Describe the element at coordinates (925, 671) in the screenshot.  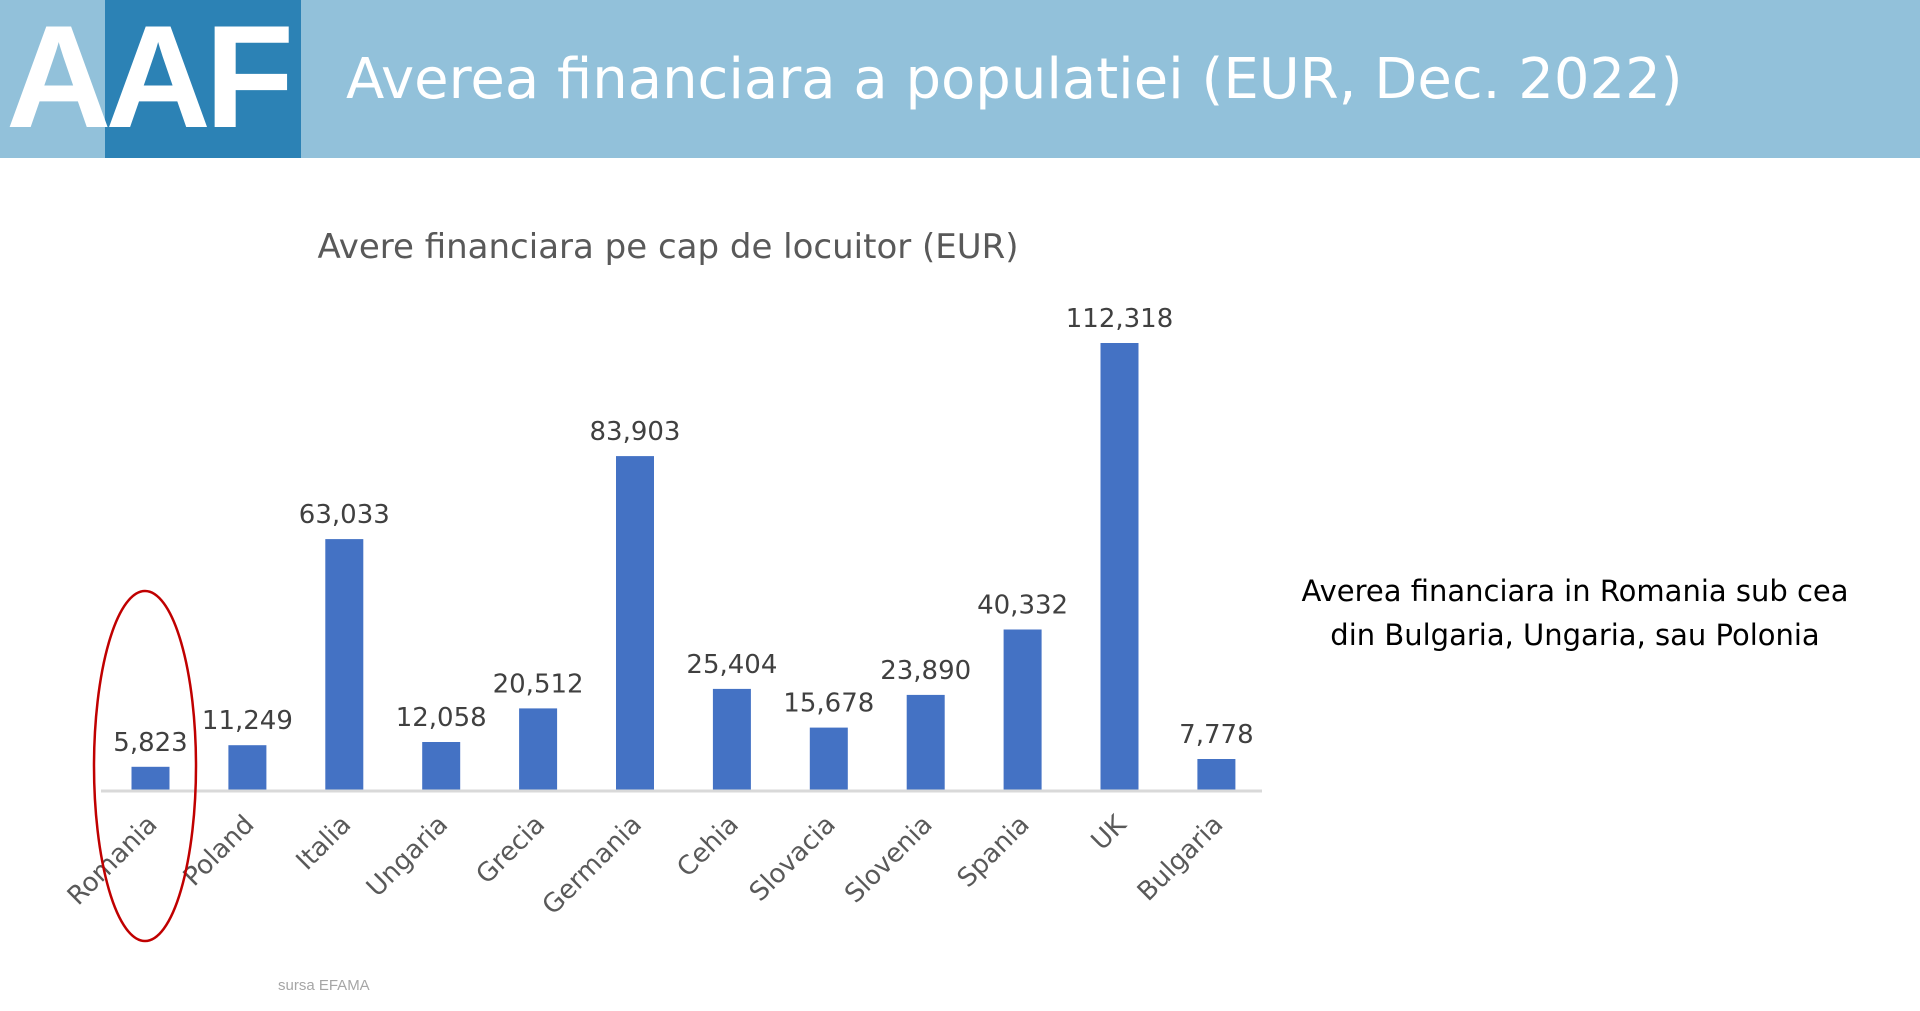
I see `data-label-slovenia: 23,890` at that location.